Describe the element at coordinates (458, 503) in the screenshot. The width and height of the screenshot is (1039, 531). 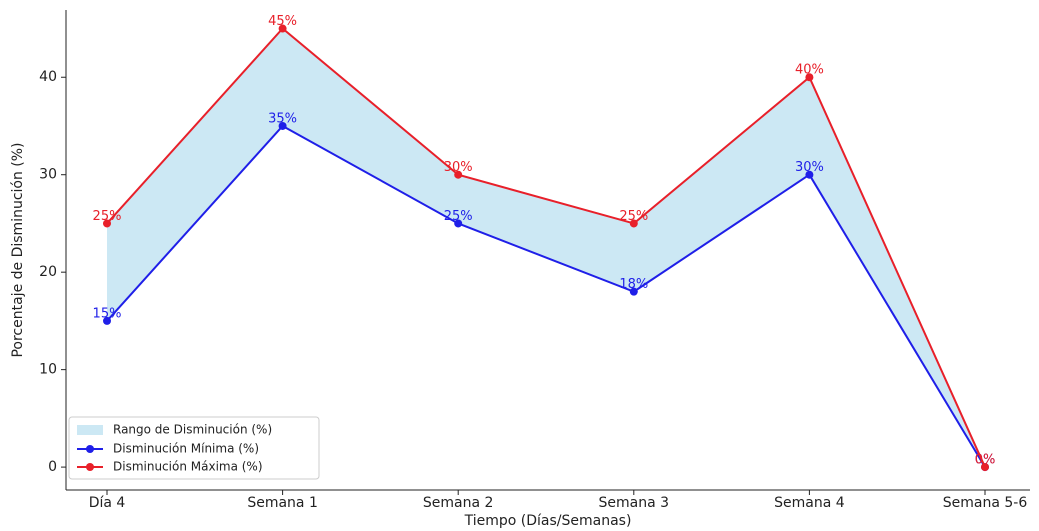
I see `x-tick-label: Semana 2` at that location.